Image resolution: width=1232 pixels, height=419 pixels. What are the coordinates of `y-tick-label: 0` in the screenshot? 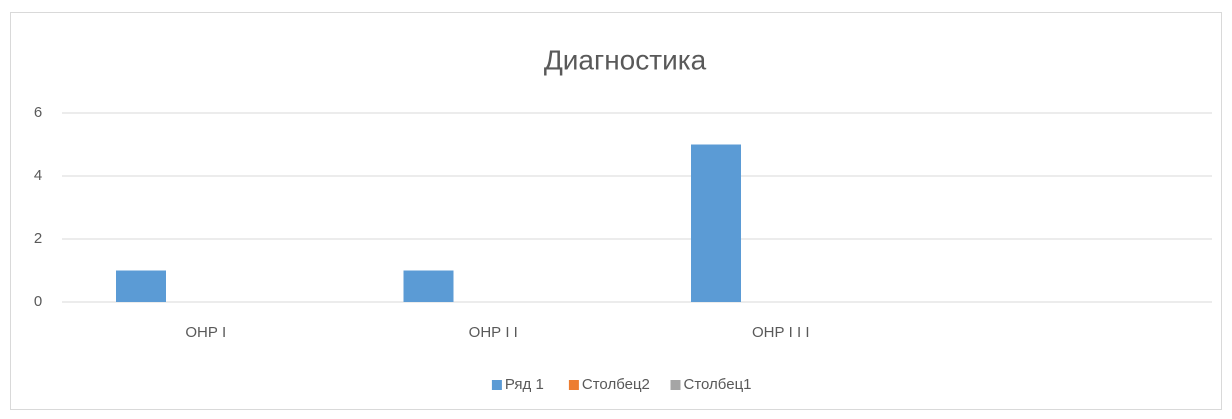 It's located at (38, 301).